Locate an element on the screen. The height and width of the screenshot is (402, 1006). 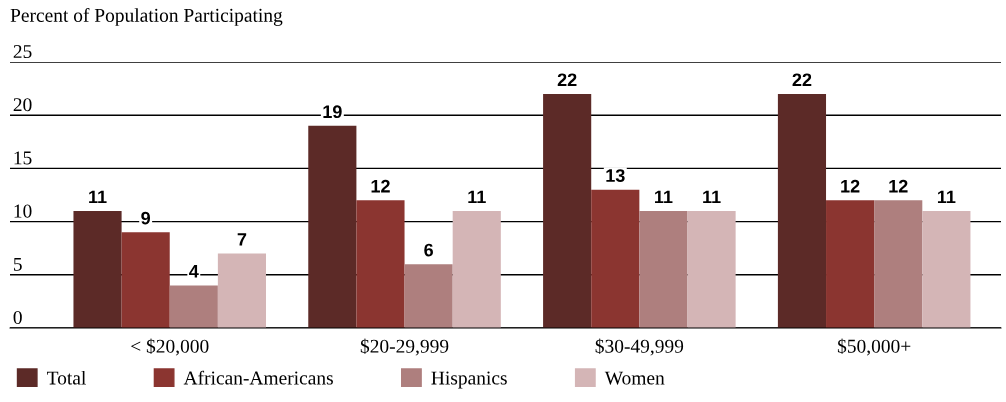
legend-label: Total is located at coordinates (66, 377).